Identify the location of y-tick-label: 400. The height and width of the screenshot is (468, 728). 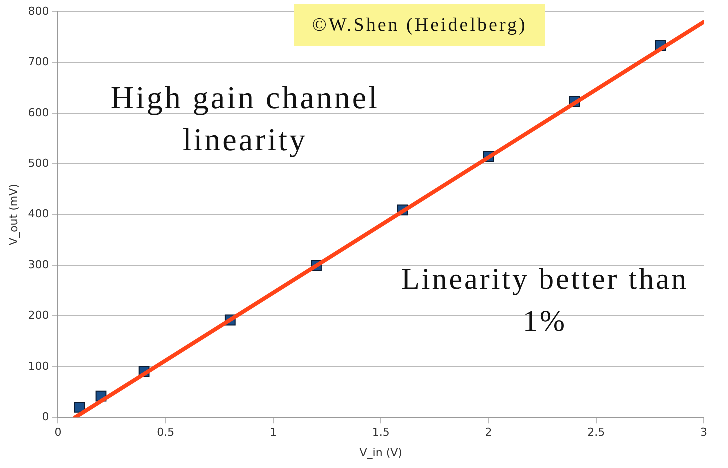
(39, 214).